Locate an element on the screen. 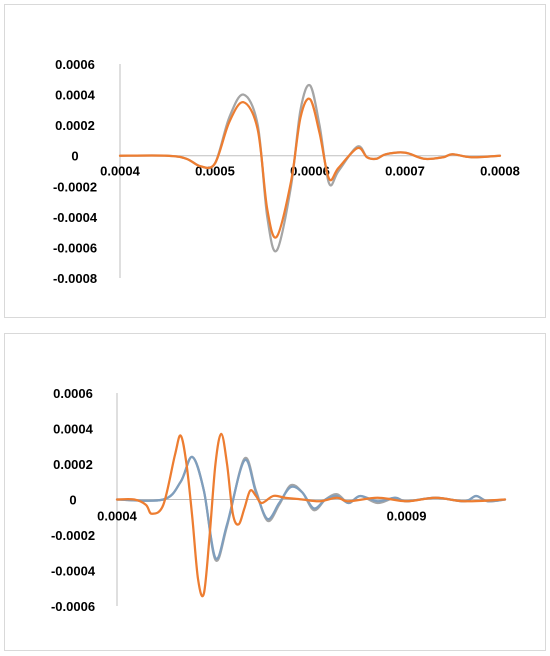  series-line is located at coordinates (311, 508).